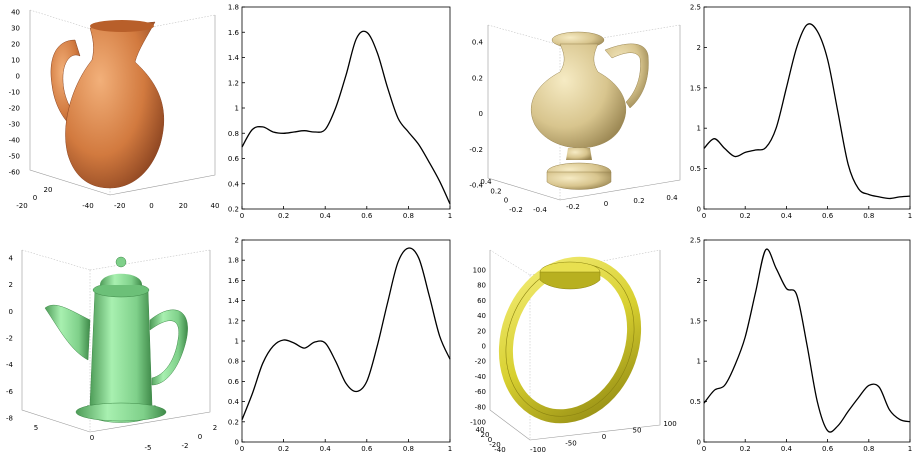  What do you see at coordinates (87, 206) in the screenshot?
I see `x-tick-label: -40` at bounding box center [87, 206].